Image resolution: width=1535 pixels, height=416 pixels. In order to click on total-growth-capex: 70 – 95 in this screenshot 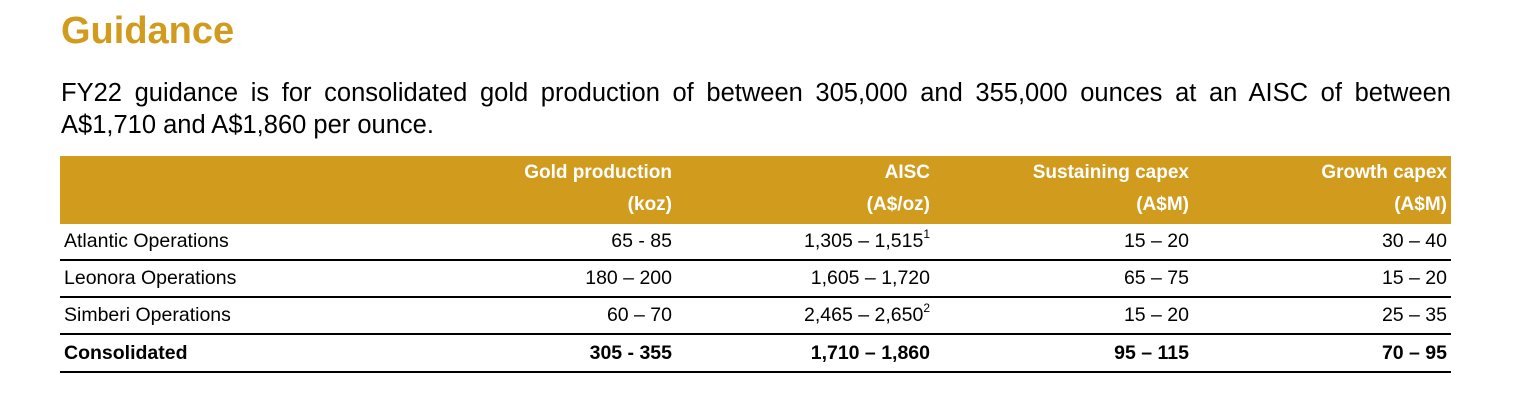, I will do `click(1322, 353)`.